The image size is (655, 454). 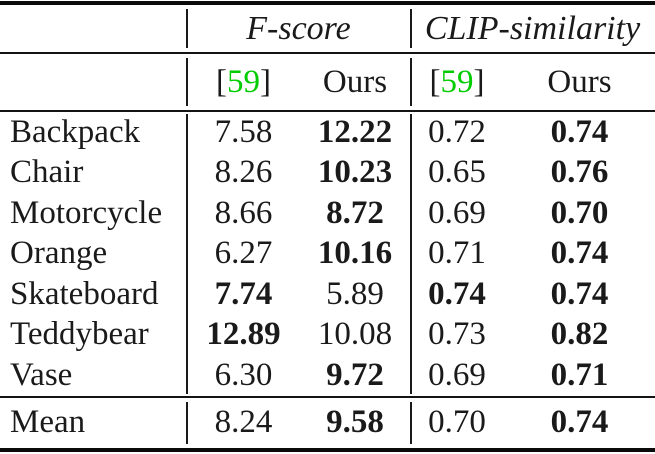 I want to click on table-bottom-rule, so click(x=327, y=449).